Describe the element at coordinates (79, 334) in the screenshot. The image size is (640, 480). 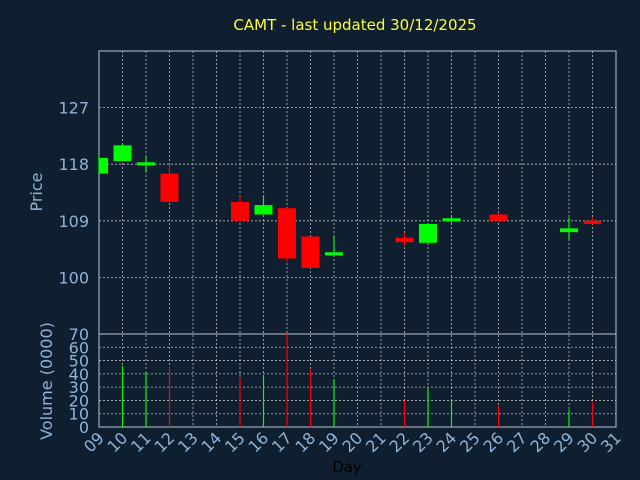
I see `volume-tick-label: 70` at that location.